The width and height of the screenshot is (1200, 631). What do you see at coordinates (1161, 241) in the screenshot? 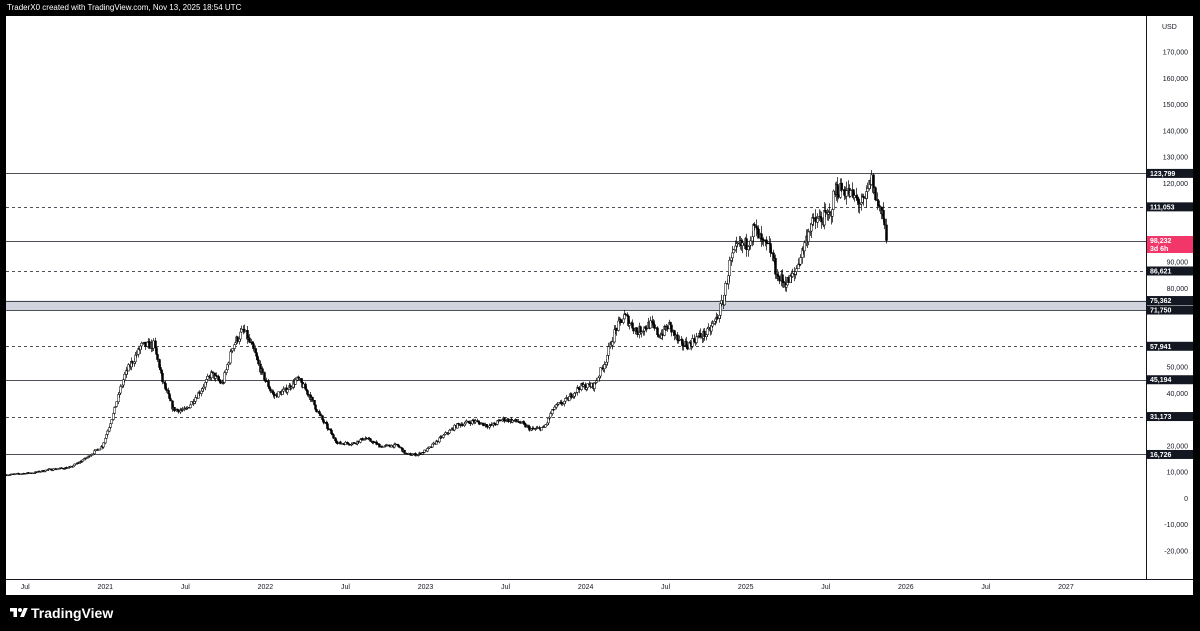
I see `svg-text: 98,232` at bounding box center [1161, 241].